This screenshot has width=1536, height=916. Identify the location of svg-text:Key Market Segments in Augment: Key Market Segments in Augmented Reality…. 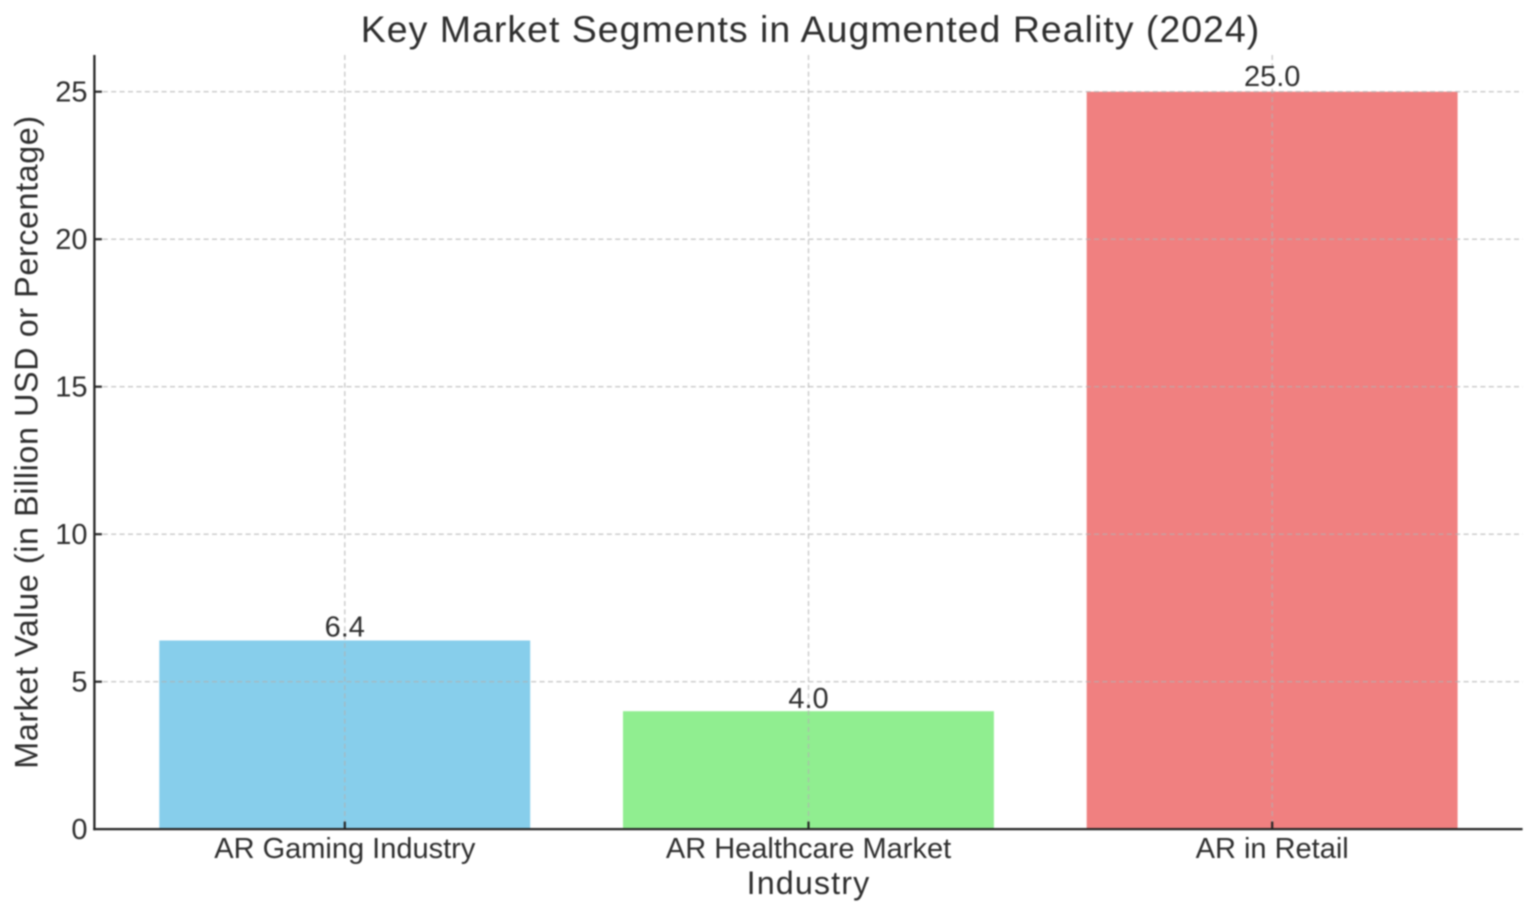
(811, 29).